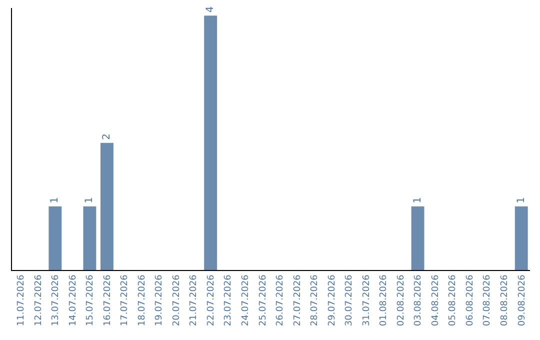 The width and height of the screenshot is (540, 340). What do you see at coordinates (505, 300) in the screenshot?
I see `x-tick-label: 08.08.2026` at bounding box center [505, 300].